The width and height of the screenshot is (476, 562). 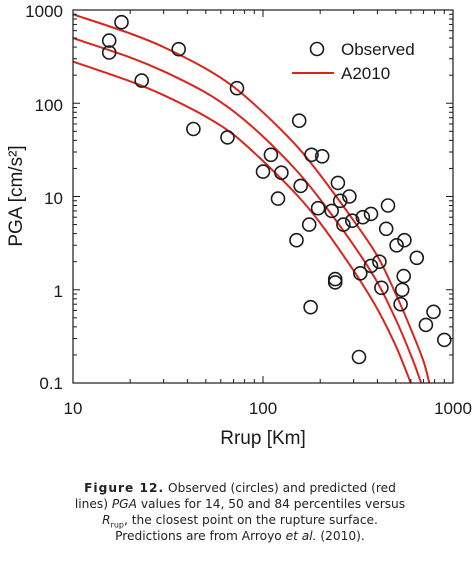 I want to click on x-tick-label-10: 10, so click(x=73, y=408).